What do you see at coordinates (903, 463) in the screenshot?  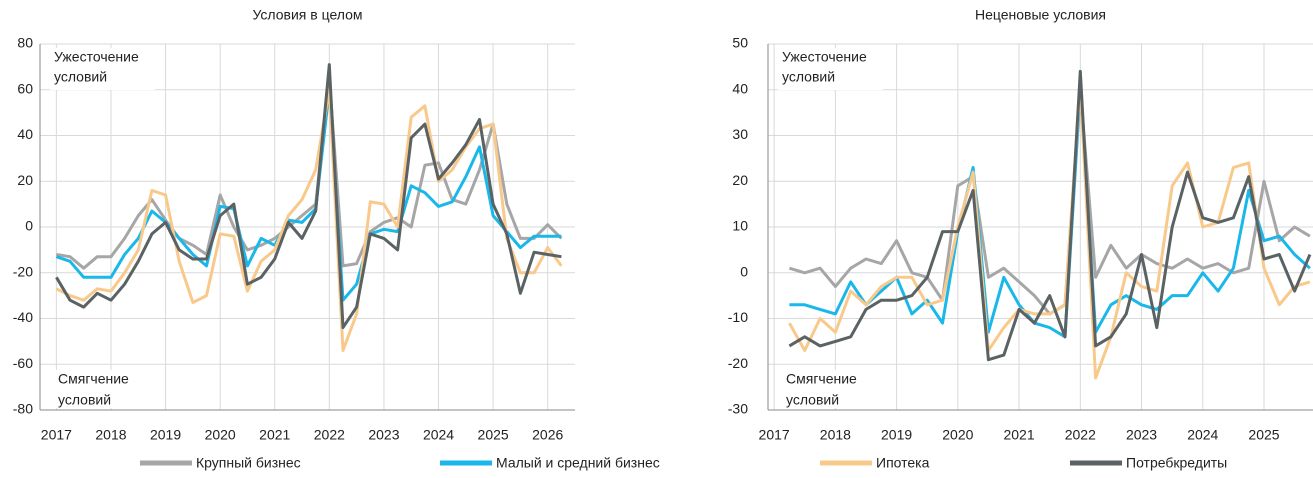 I see `legend-label: Ипотека` at bounding box center [903, 463].